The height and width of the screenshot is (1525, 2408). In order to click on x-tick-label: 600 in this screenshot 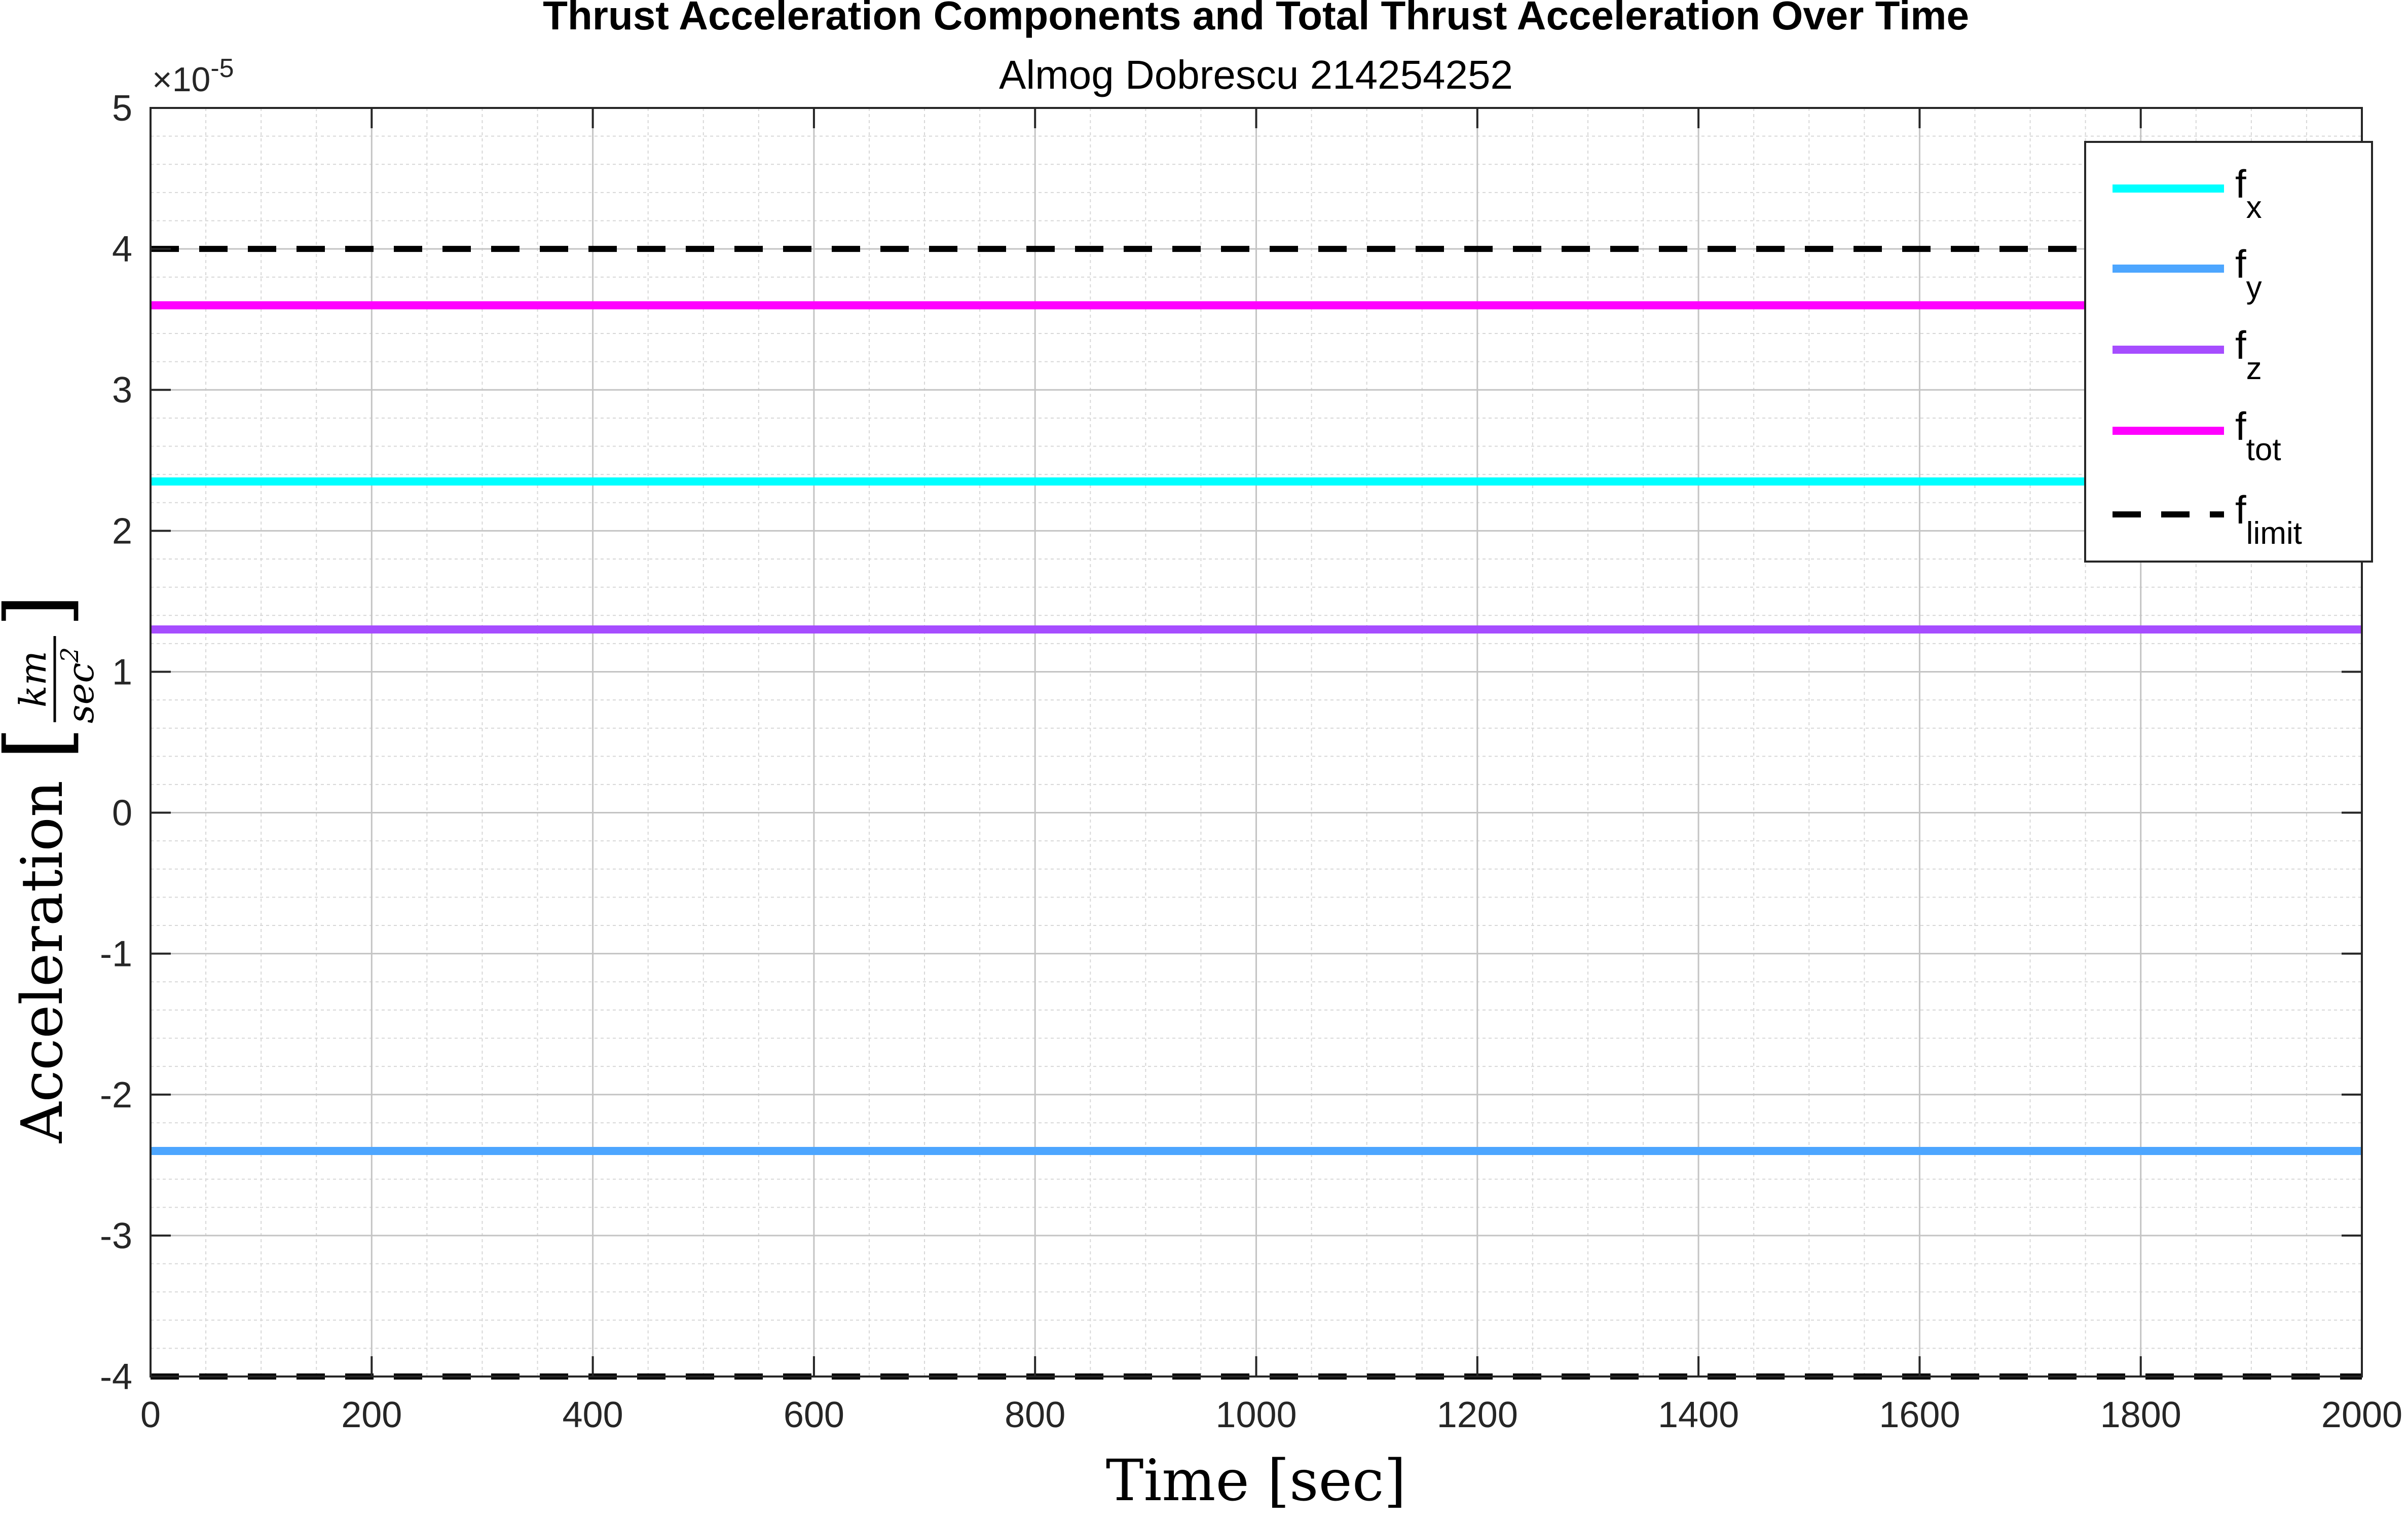, I will do `click(814, 1415)`.